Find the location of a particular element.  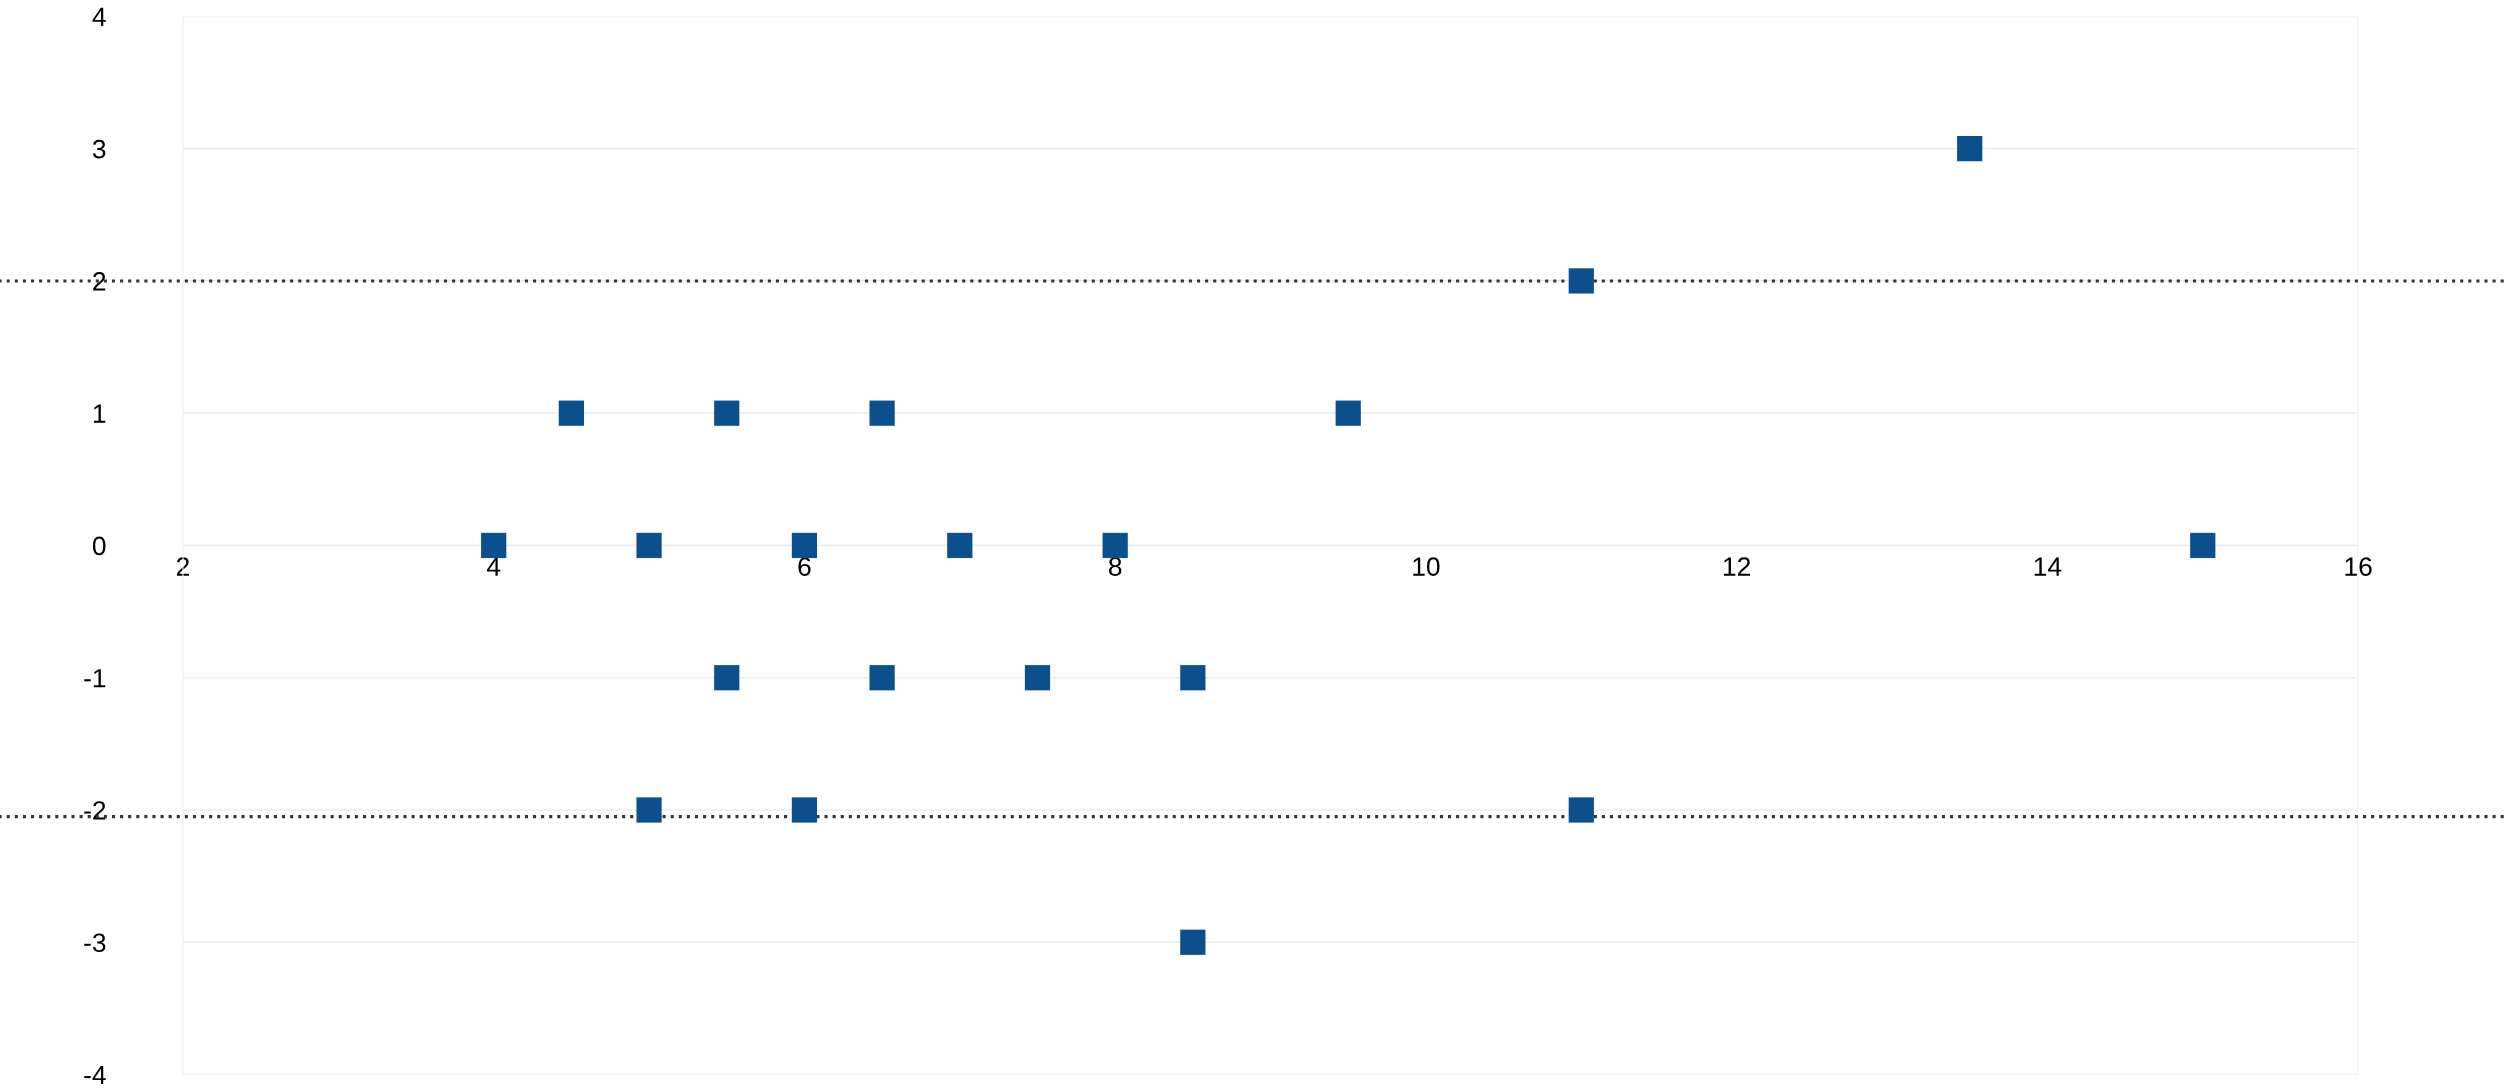

y-tick-label: 0 is located at coordinates (99, 546).